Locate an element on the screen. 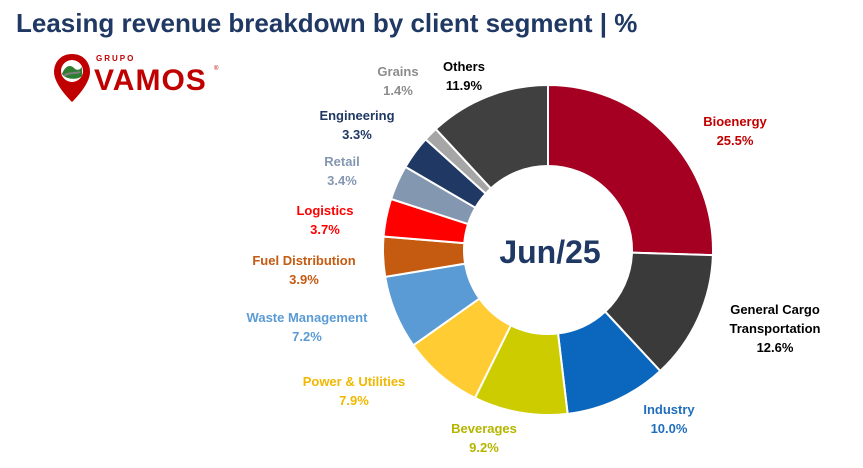 The width and height of the screenshot is (863, 468). slice-value: 11.9% is located at coordinates (464, 85).